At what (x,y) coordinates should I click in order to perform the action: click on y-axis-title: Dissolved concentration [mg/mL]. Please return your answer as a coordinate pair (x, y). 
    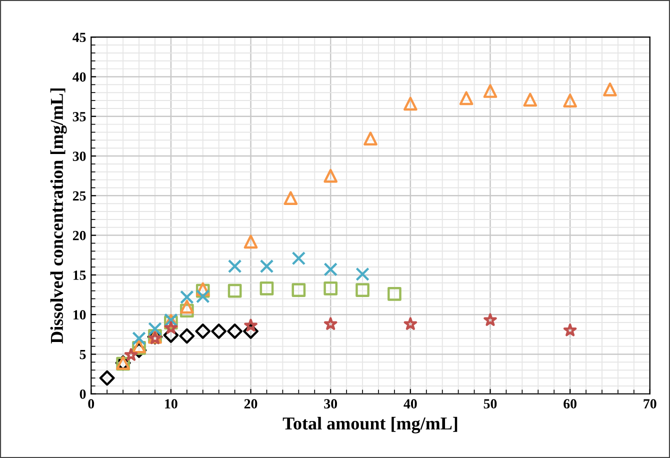
    Looking at the image, I should click on (58, 216).